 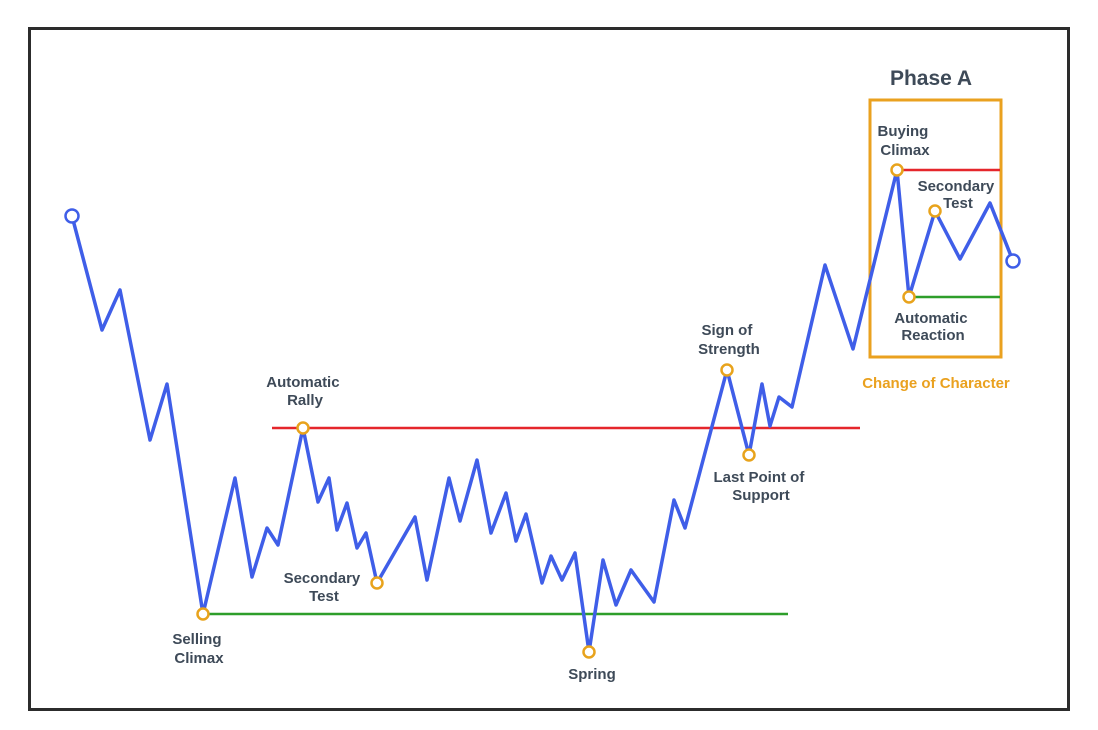 What do you see at coordinates (936, 383) in the screenshot?
I see `change-of-character-caption: Change of Character` at bounding box center [936, 383].